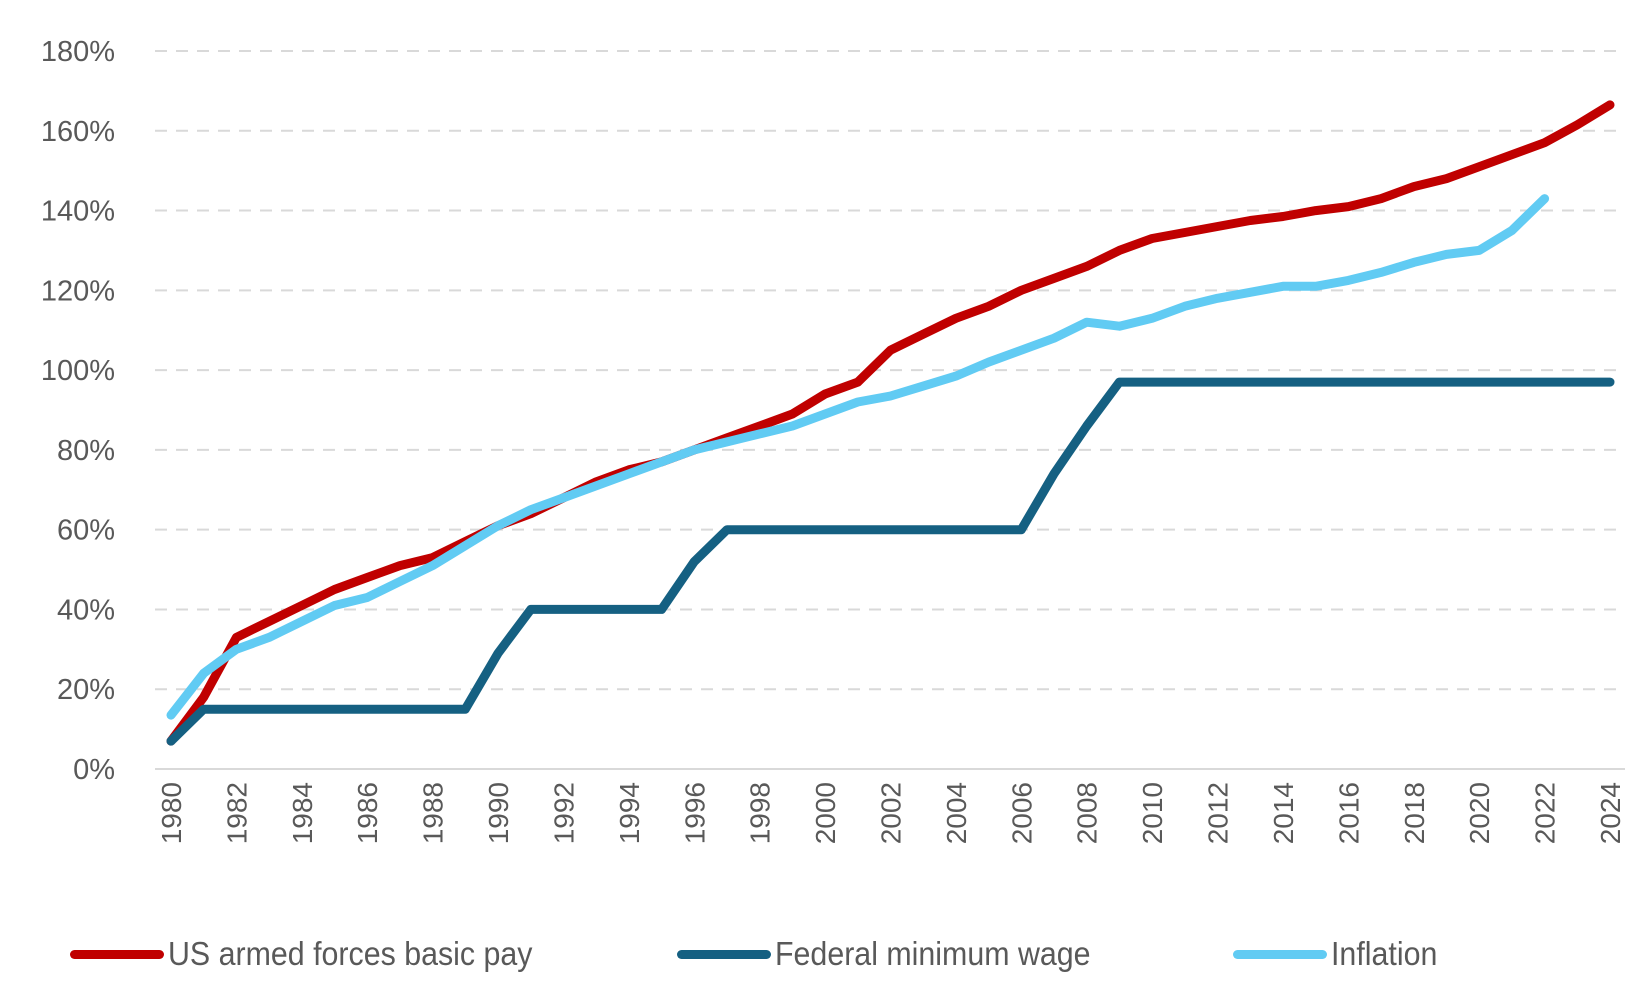  I want to click on x-tick-label: 2016, so click(1348, 813).